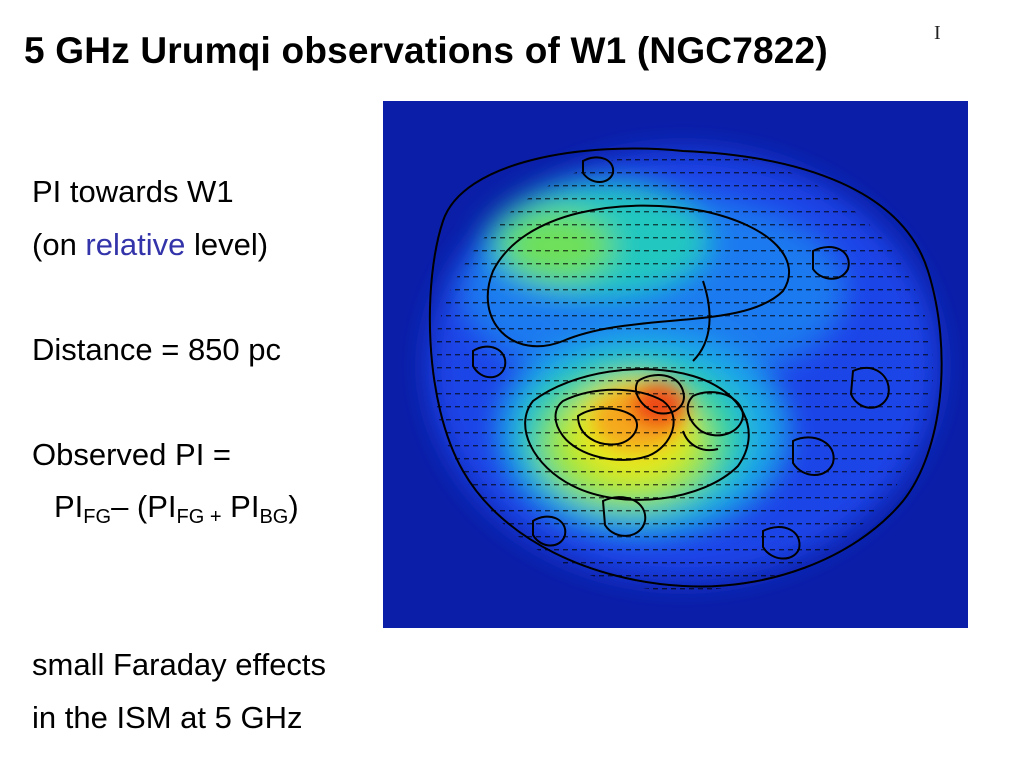  I want to click on observed-pi-line: Observed PI =, so click(132, 454).